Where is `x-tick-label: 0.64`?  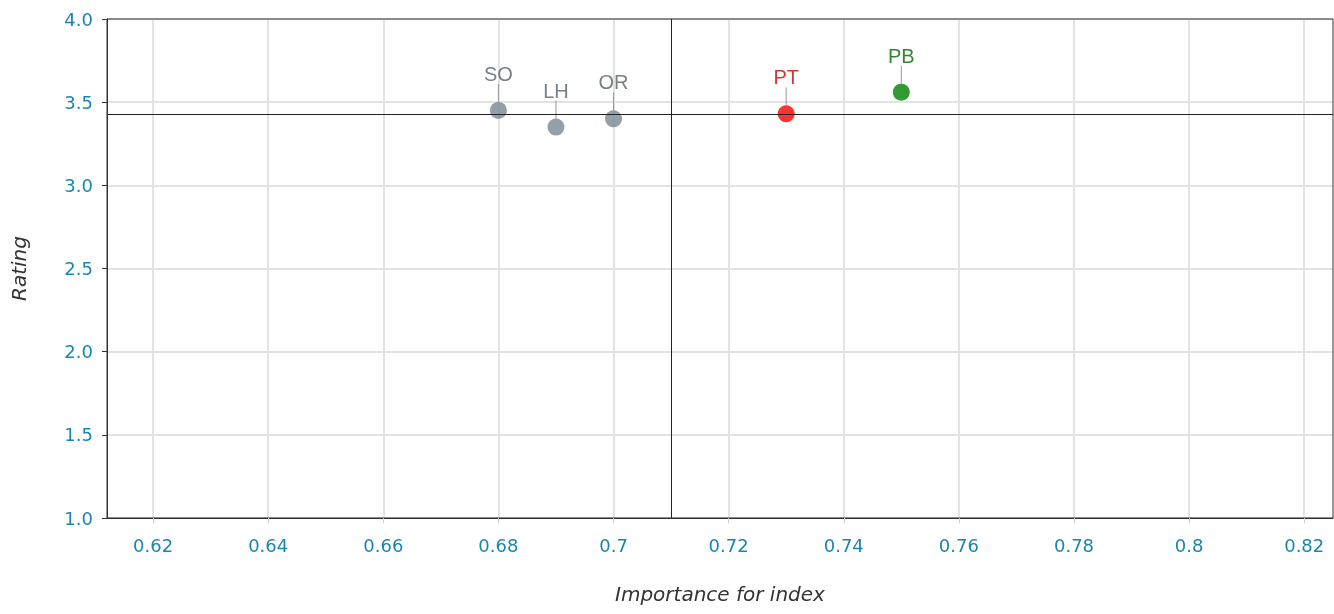 x-tick-label: 0.64 is located at coordinates (268, 545).